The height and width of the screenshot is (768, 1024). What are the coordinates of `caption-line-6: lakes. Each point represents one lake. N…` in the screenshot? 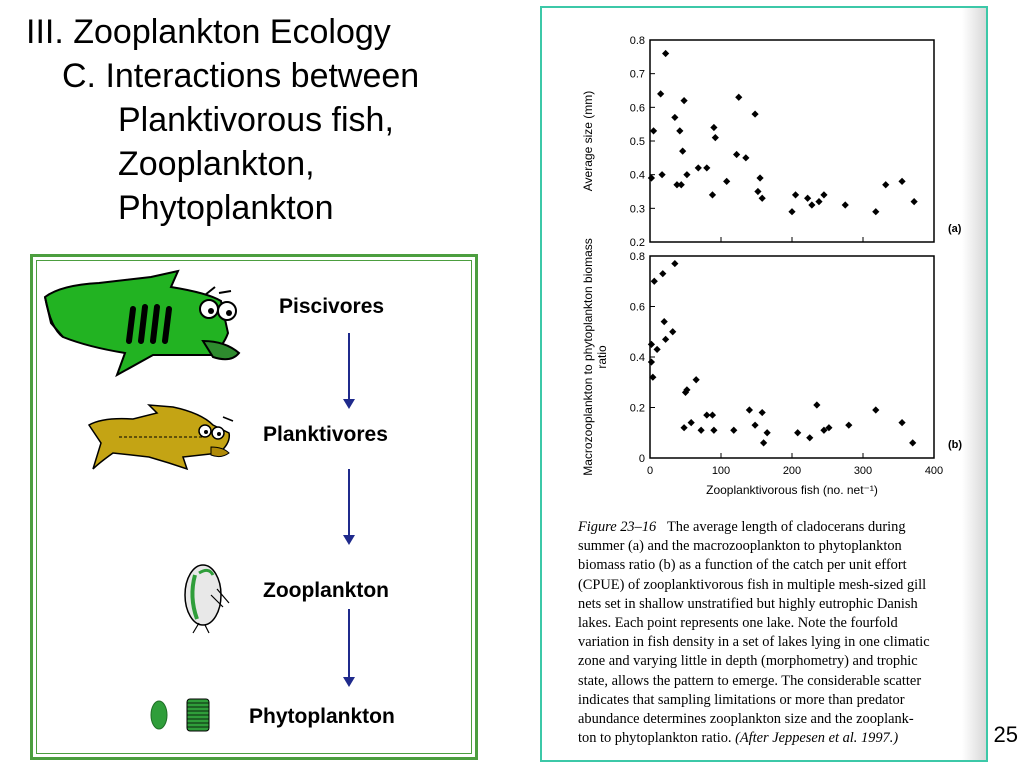 It's located at (738, 622).